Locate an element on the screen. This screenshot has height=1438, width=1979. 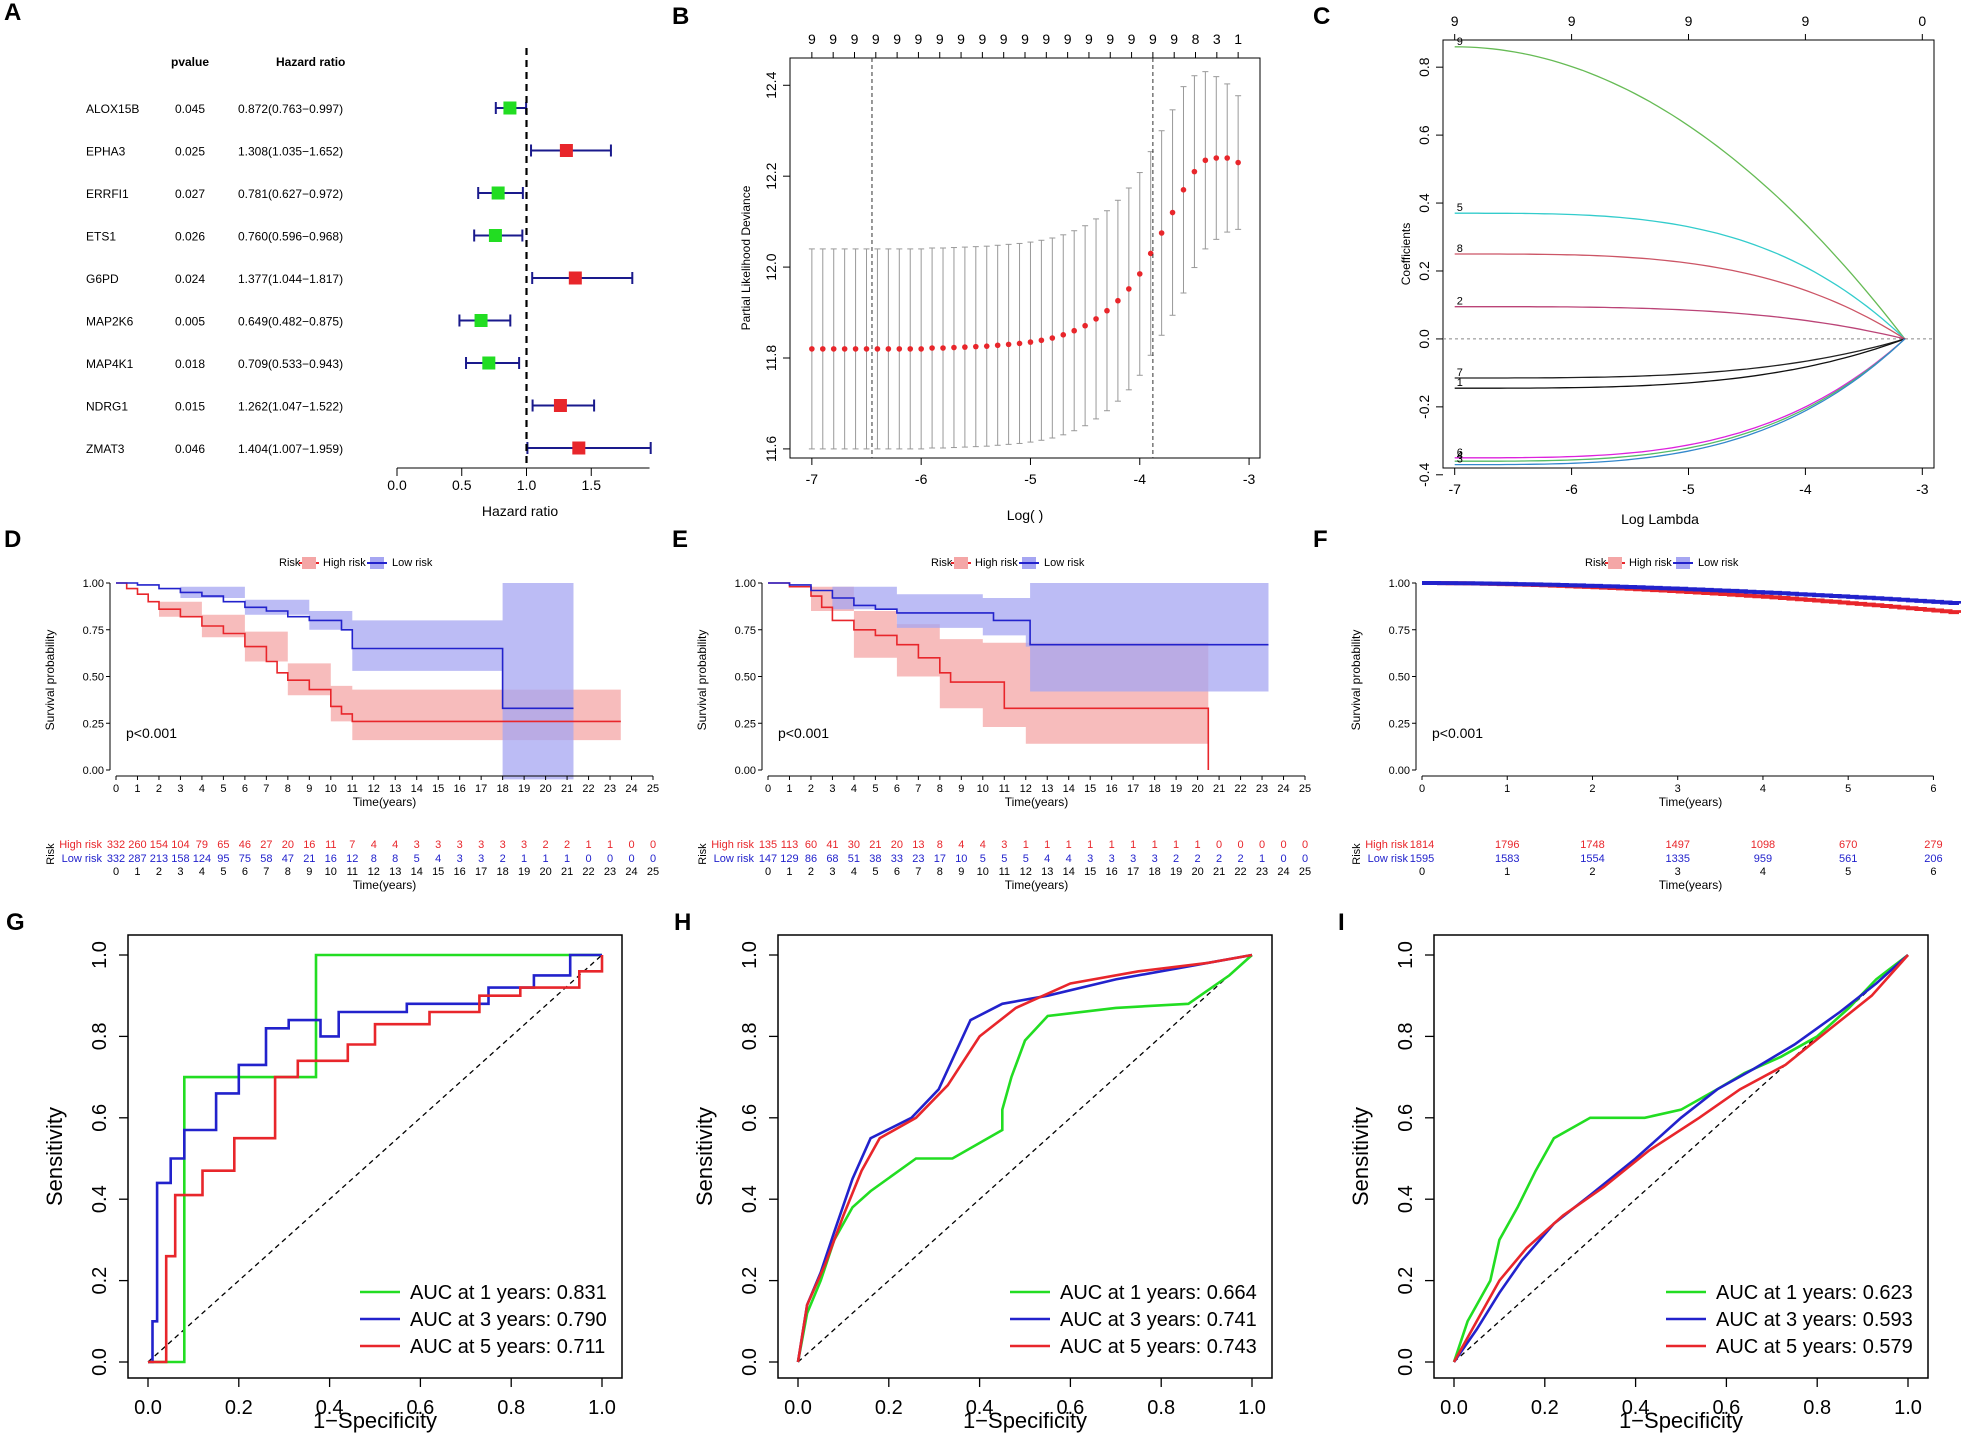
risk-count-high: 1 is located at coordinates (610, 845).